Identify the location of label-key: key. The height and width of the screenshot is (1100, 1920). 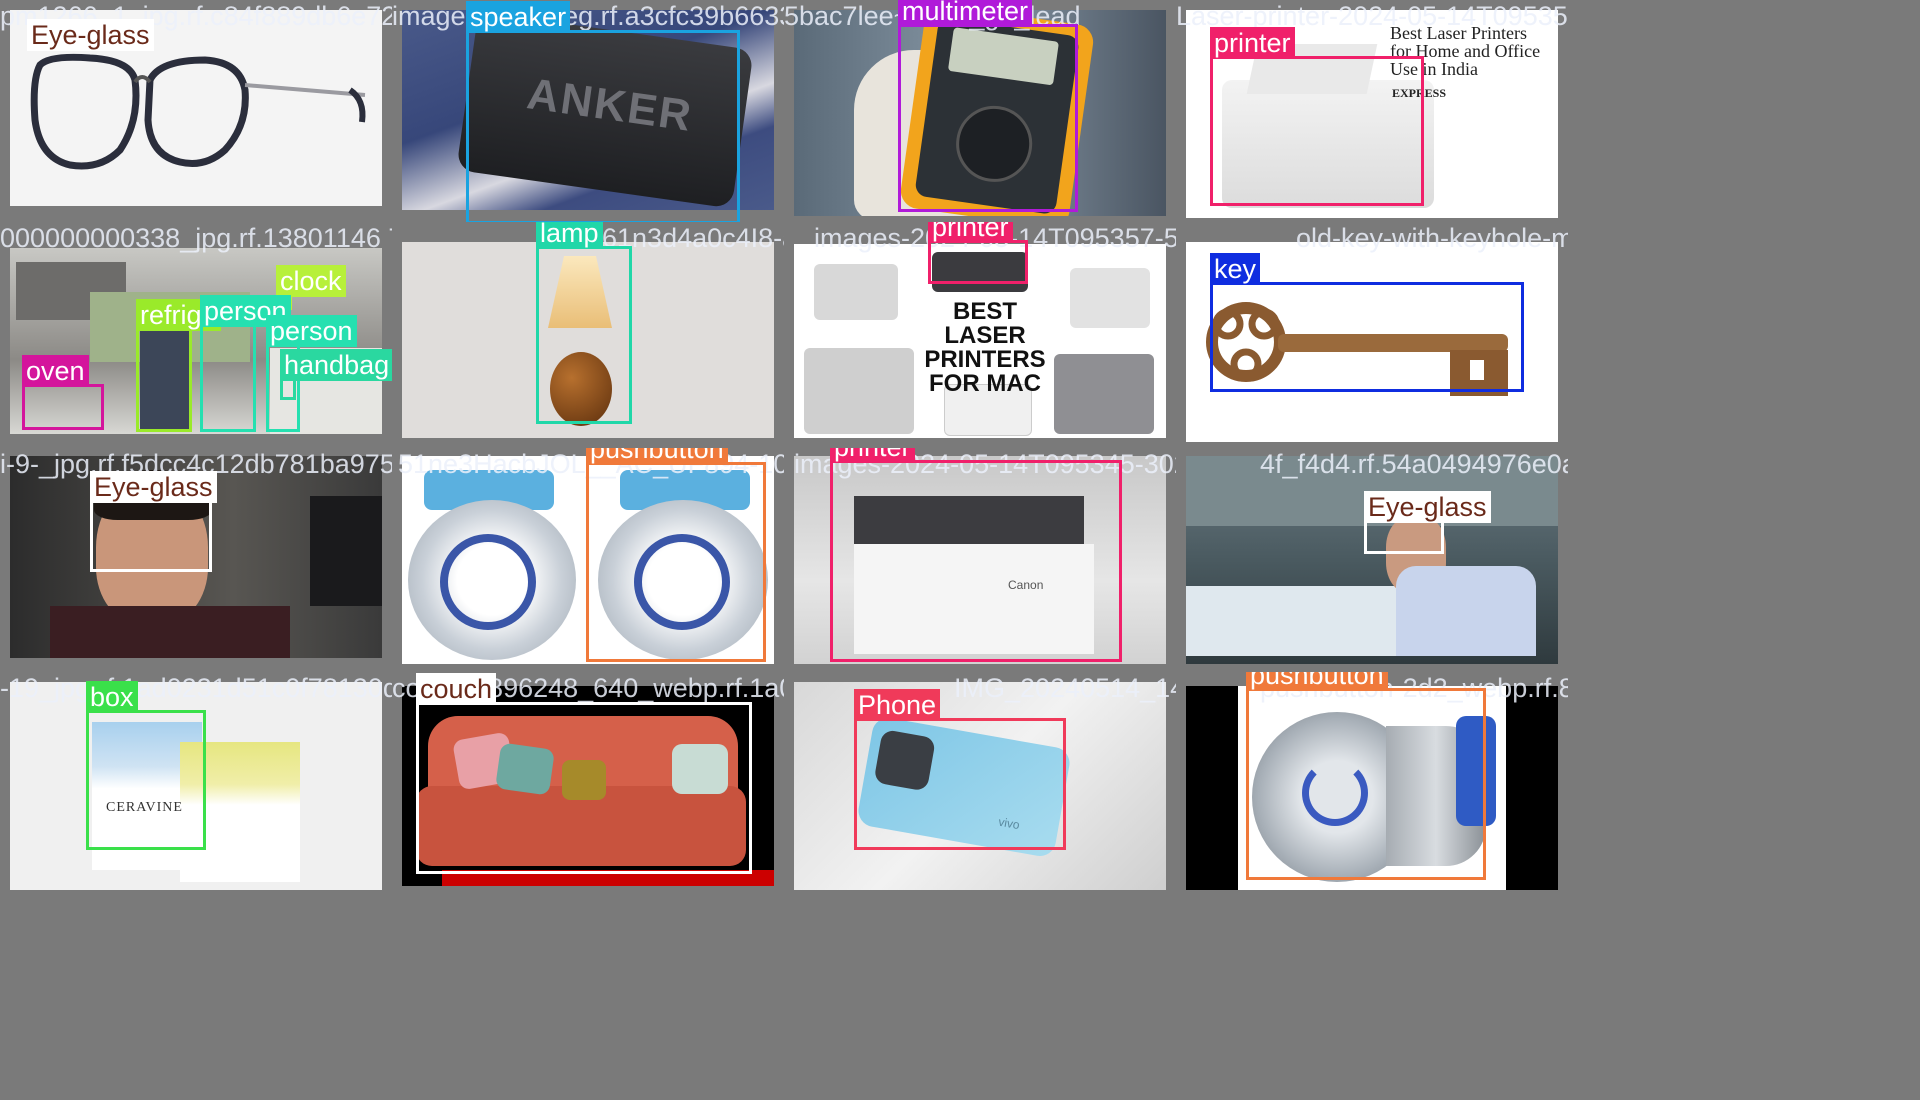
(1235, 269).